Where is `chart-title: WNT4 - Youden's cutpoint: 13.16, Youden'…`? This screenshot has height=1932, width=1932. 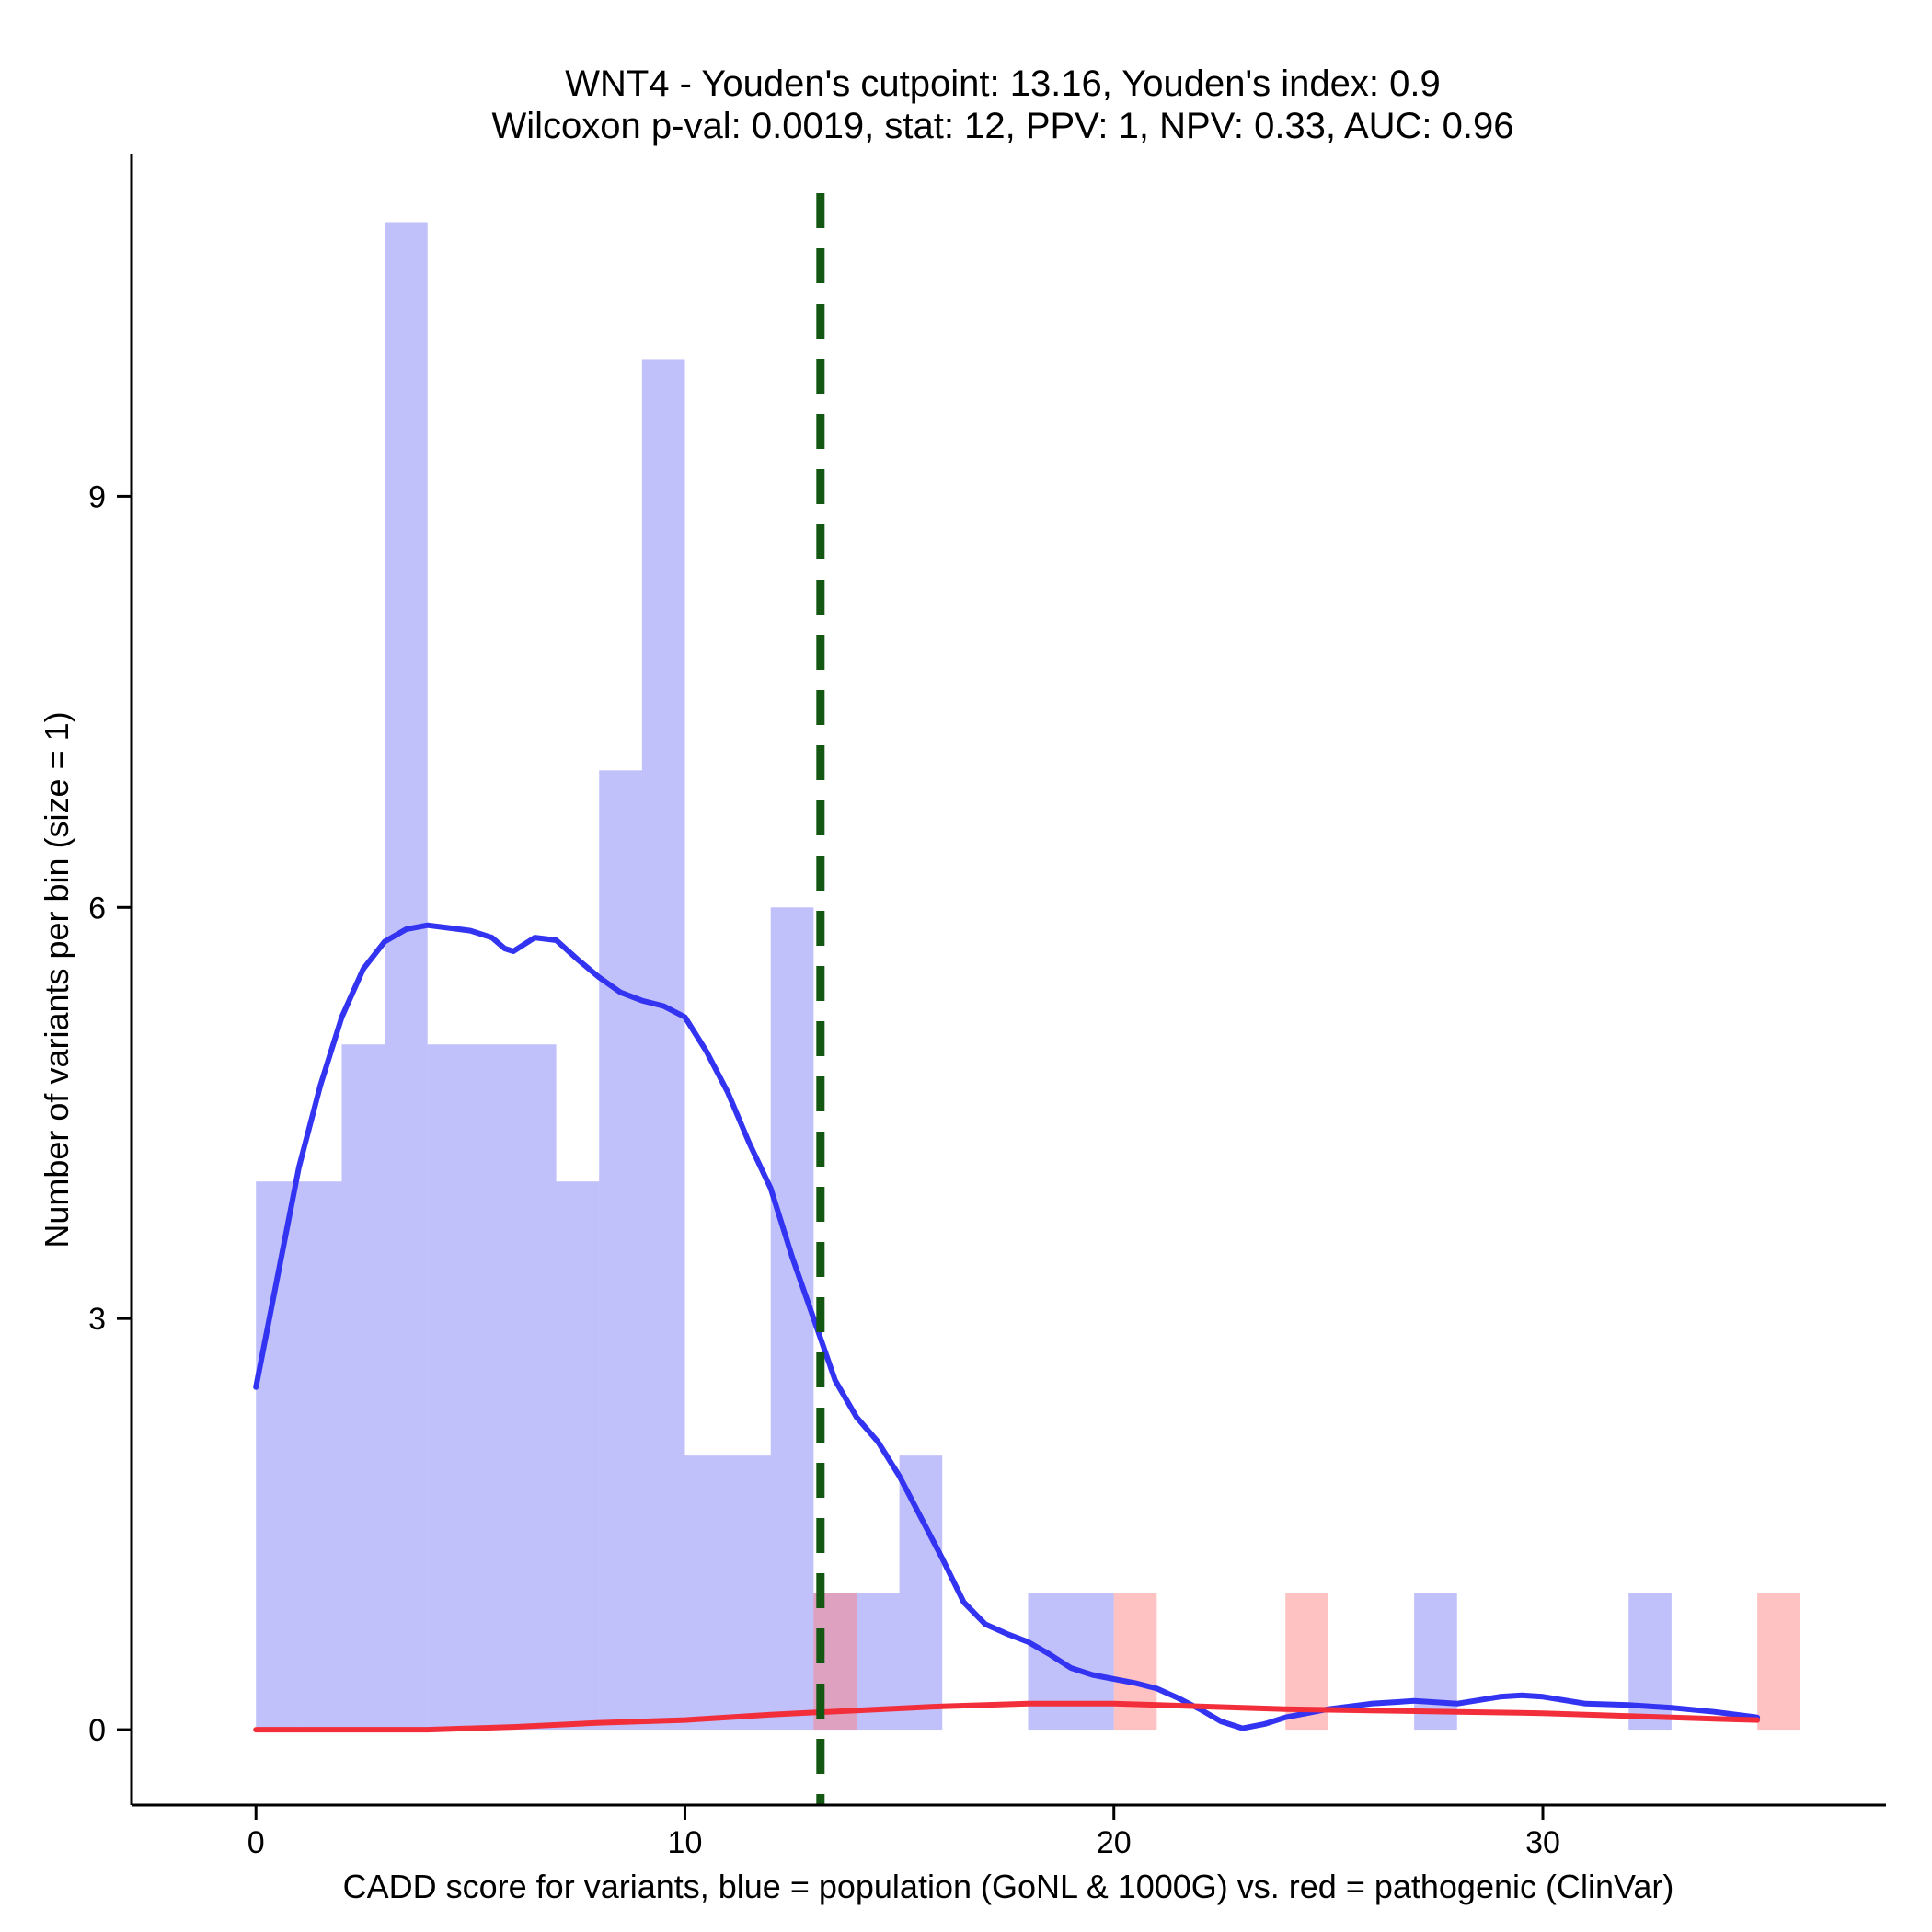 chart-title: WNT4 - Youden's cutpoint: 13.16, Youden'… is located at coordinates (1003, 83).